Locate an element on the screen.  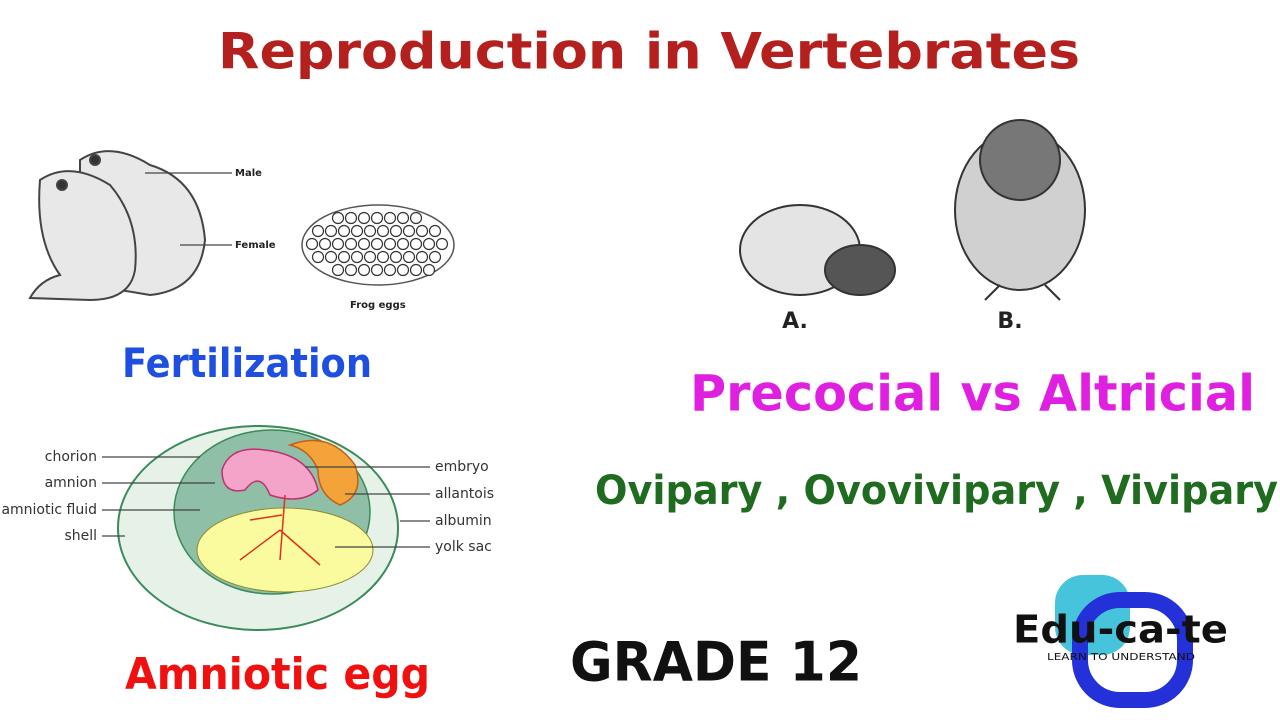
chick-illustration is located at coordinates (912, 210).